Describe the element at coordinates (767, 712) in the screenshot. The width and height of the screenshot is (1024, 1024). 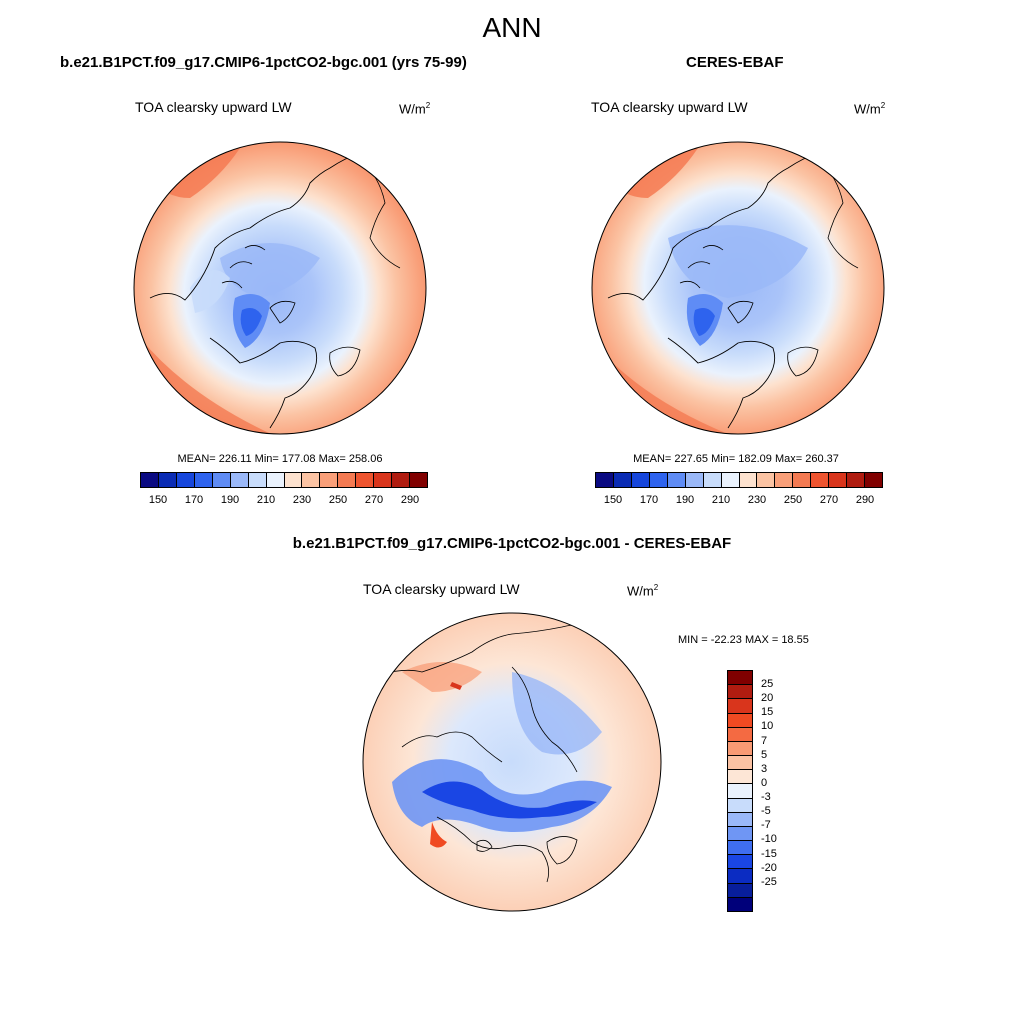
I see `colorbar-tick-label: 15` at that location.